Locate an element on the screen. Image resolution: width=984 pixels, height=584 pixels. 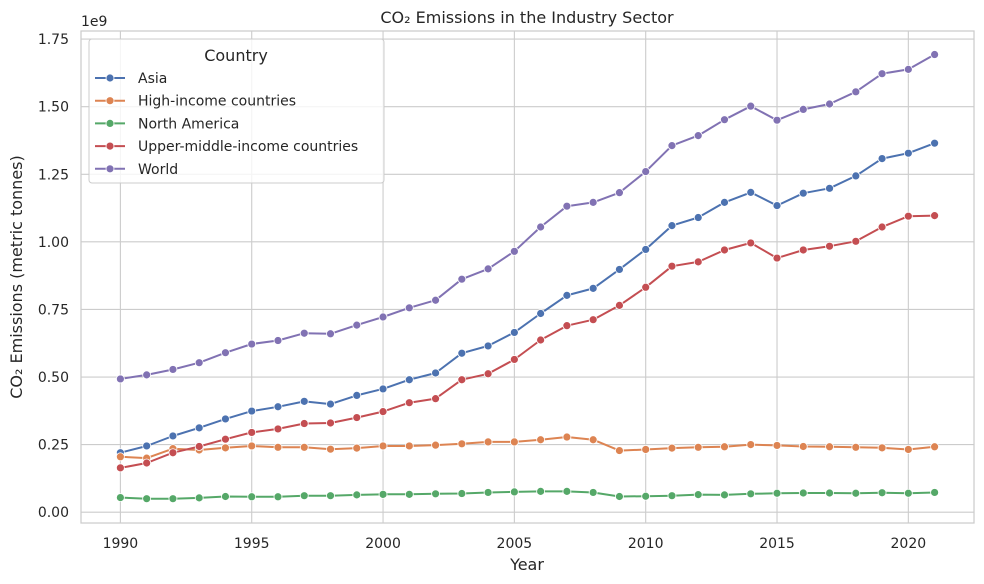
x-tick-label: 2000 is located at coordinates (383, 544).